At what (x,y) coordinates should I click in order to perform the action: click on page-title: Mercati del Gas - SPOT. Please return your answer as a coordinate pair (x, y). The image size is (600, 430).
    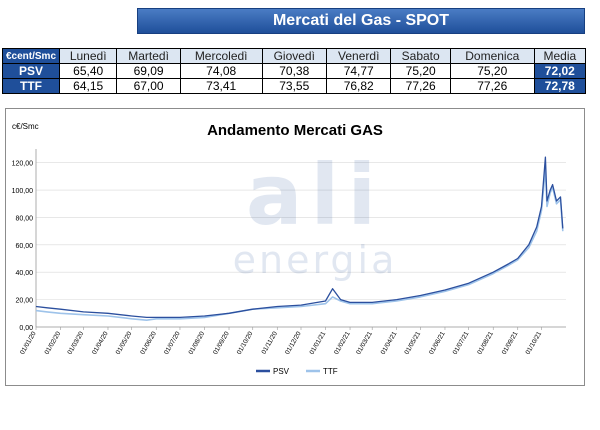
    Looking at the image, I should click on (361, 21).